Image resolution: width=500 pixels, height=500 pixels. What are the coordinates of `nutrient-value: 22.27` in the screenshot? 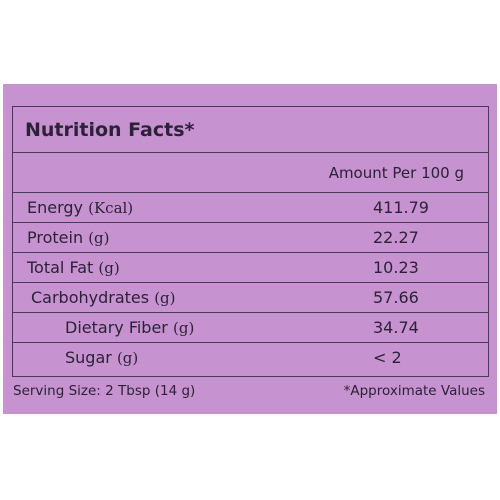 It's located at (396, 237).